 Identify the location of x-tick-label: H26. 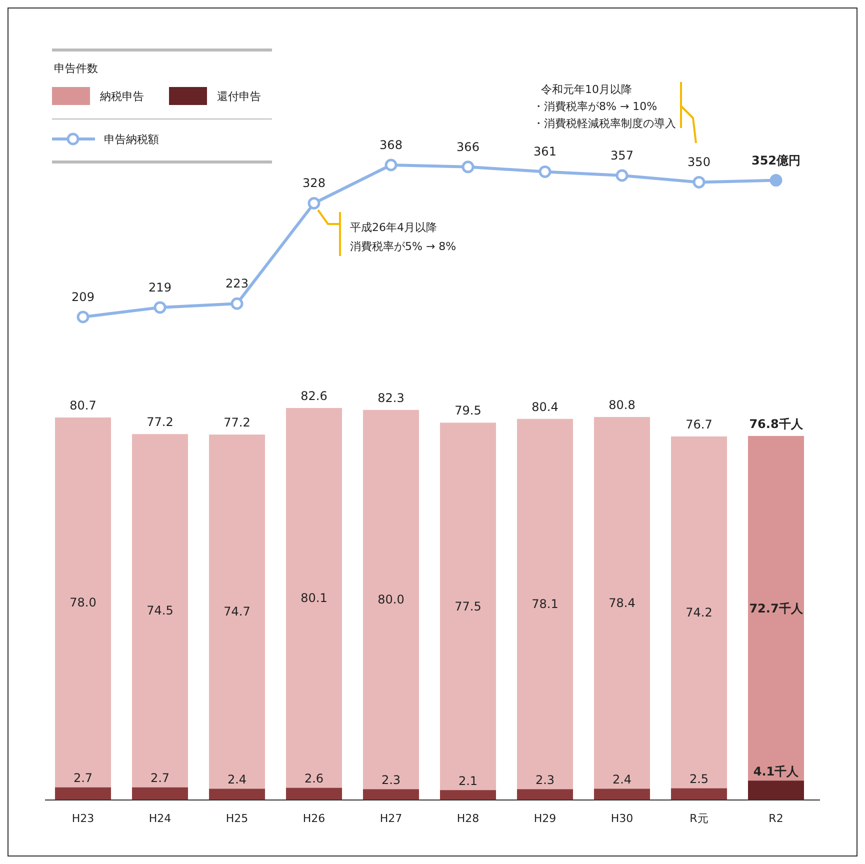
(314, 818).